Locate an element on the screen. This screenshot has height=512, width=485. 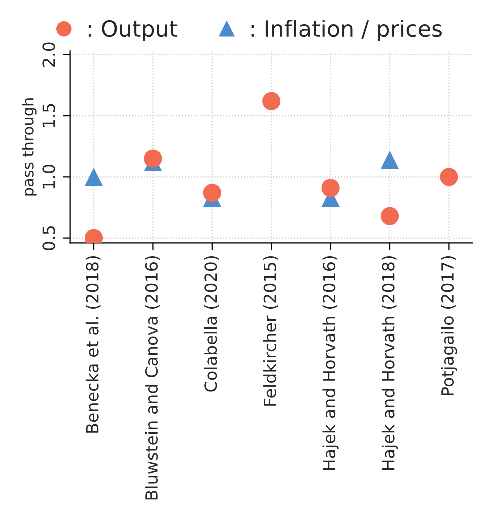
y-tick-label: 2.0 is located at coordinates (49, 54).